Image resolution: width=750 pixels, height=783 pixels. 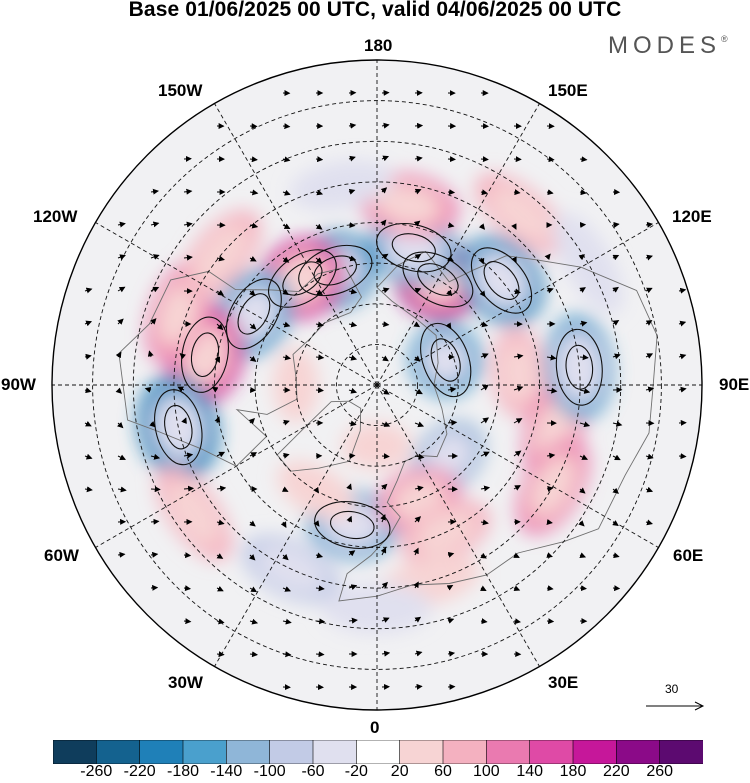 I want to click on brand-logo: MODES®, so click(x=668, y=46).